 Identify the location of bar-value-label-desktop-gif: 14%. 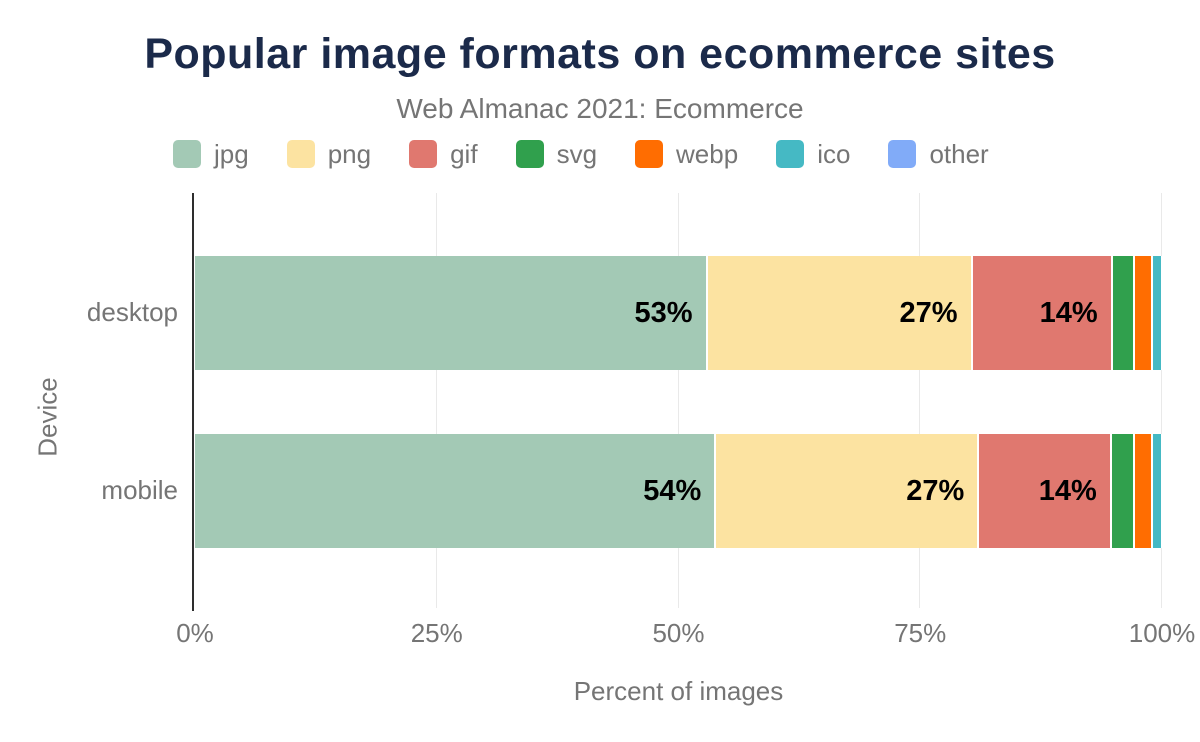
(1068, 312).